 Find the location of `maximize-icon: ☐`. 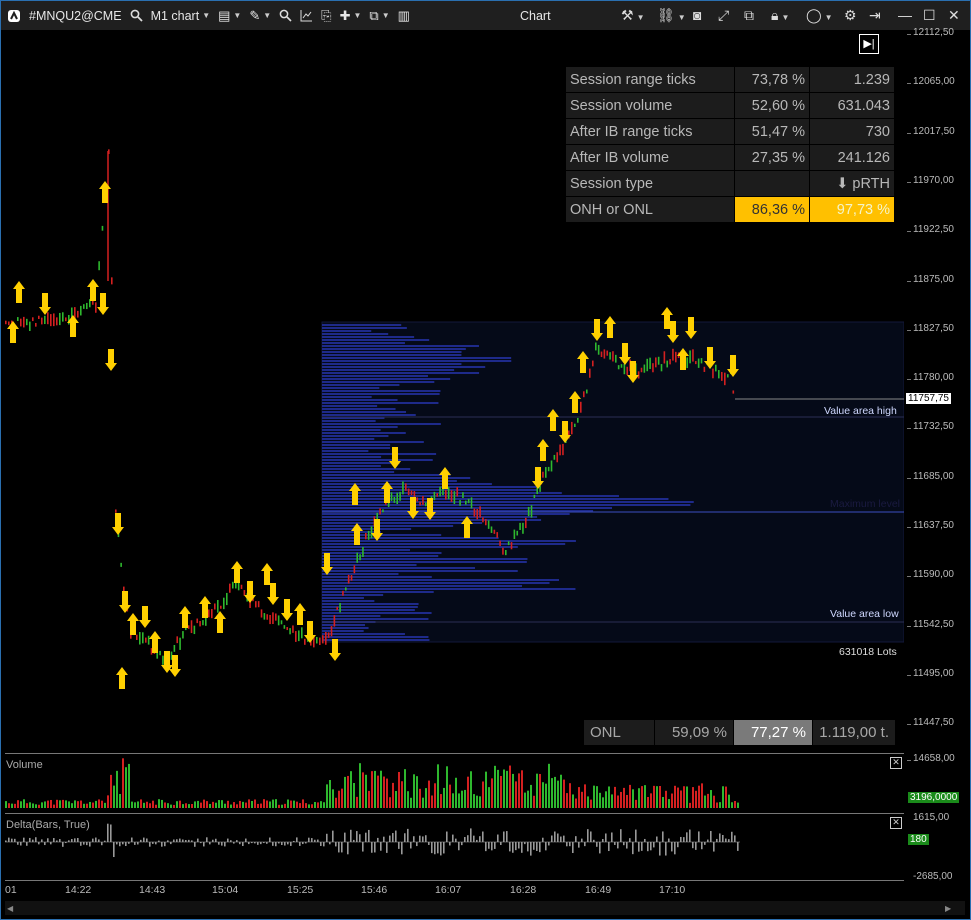

maximize-icon: ☐ is located at coordinates (929, 15).